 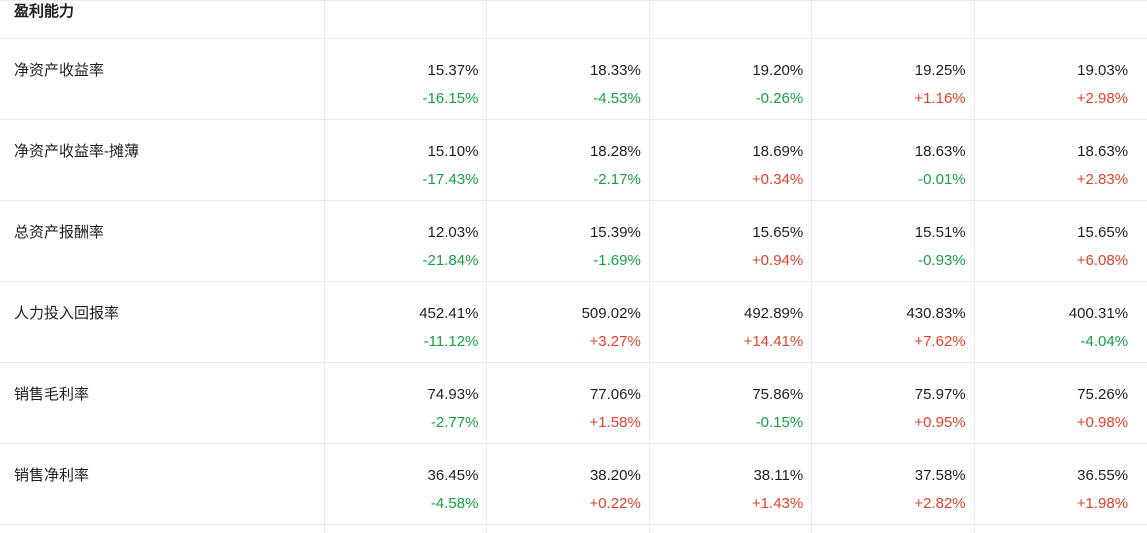 What do you see at coordinates (454, 422) in the screenshot?
I see `metric-change: -2.77%` at bounding box center [454, 422].